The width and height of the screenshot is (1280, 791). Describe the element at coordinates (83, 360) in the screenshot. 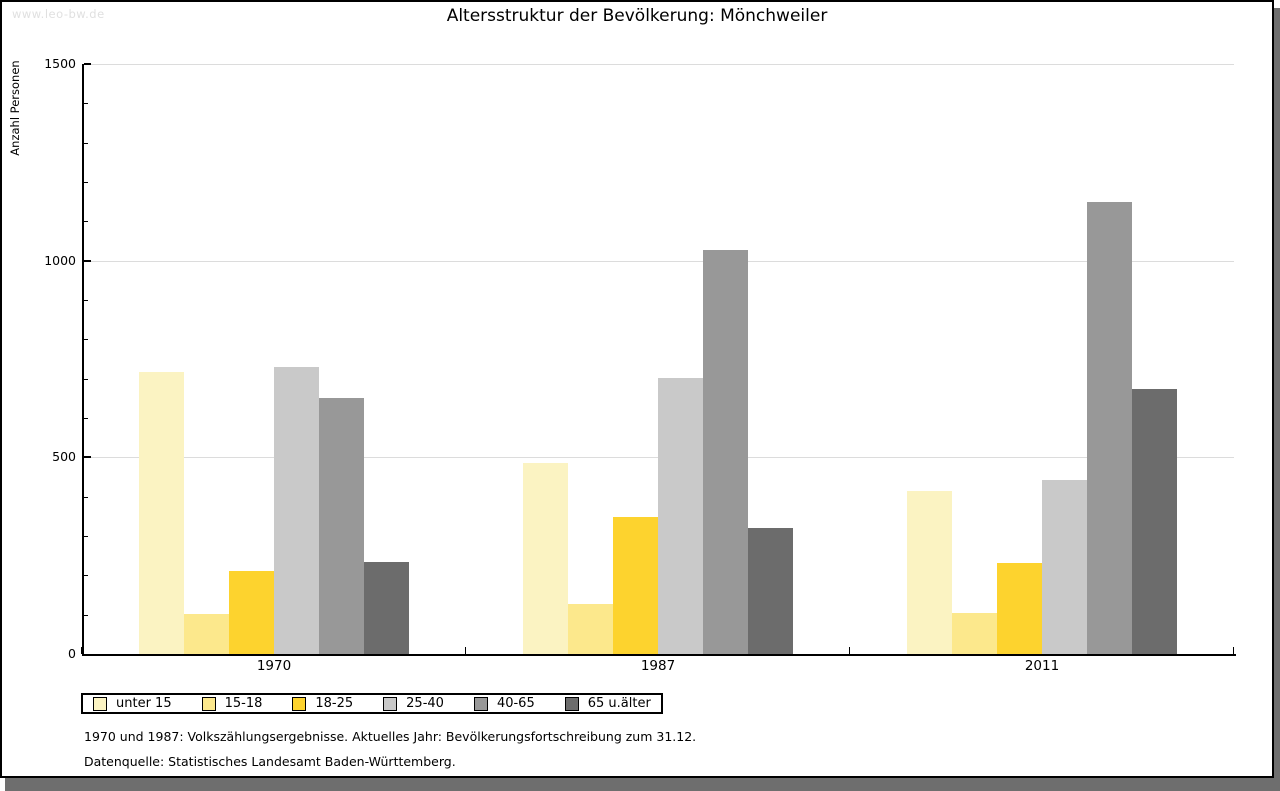

I see `y-axis-line` at that location.